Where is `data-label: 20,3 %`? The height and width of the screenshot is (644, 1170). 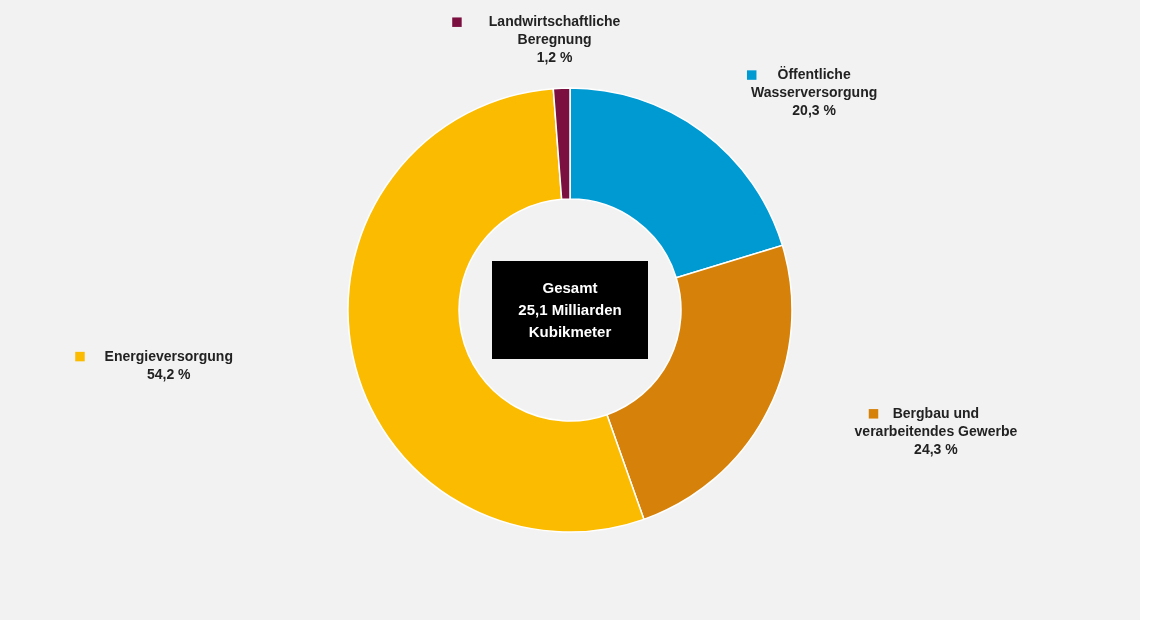
data-label: 20,3 % is located at coordinates (814, 110).